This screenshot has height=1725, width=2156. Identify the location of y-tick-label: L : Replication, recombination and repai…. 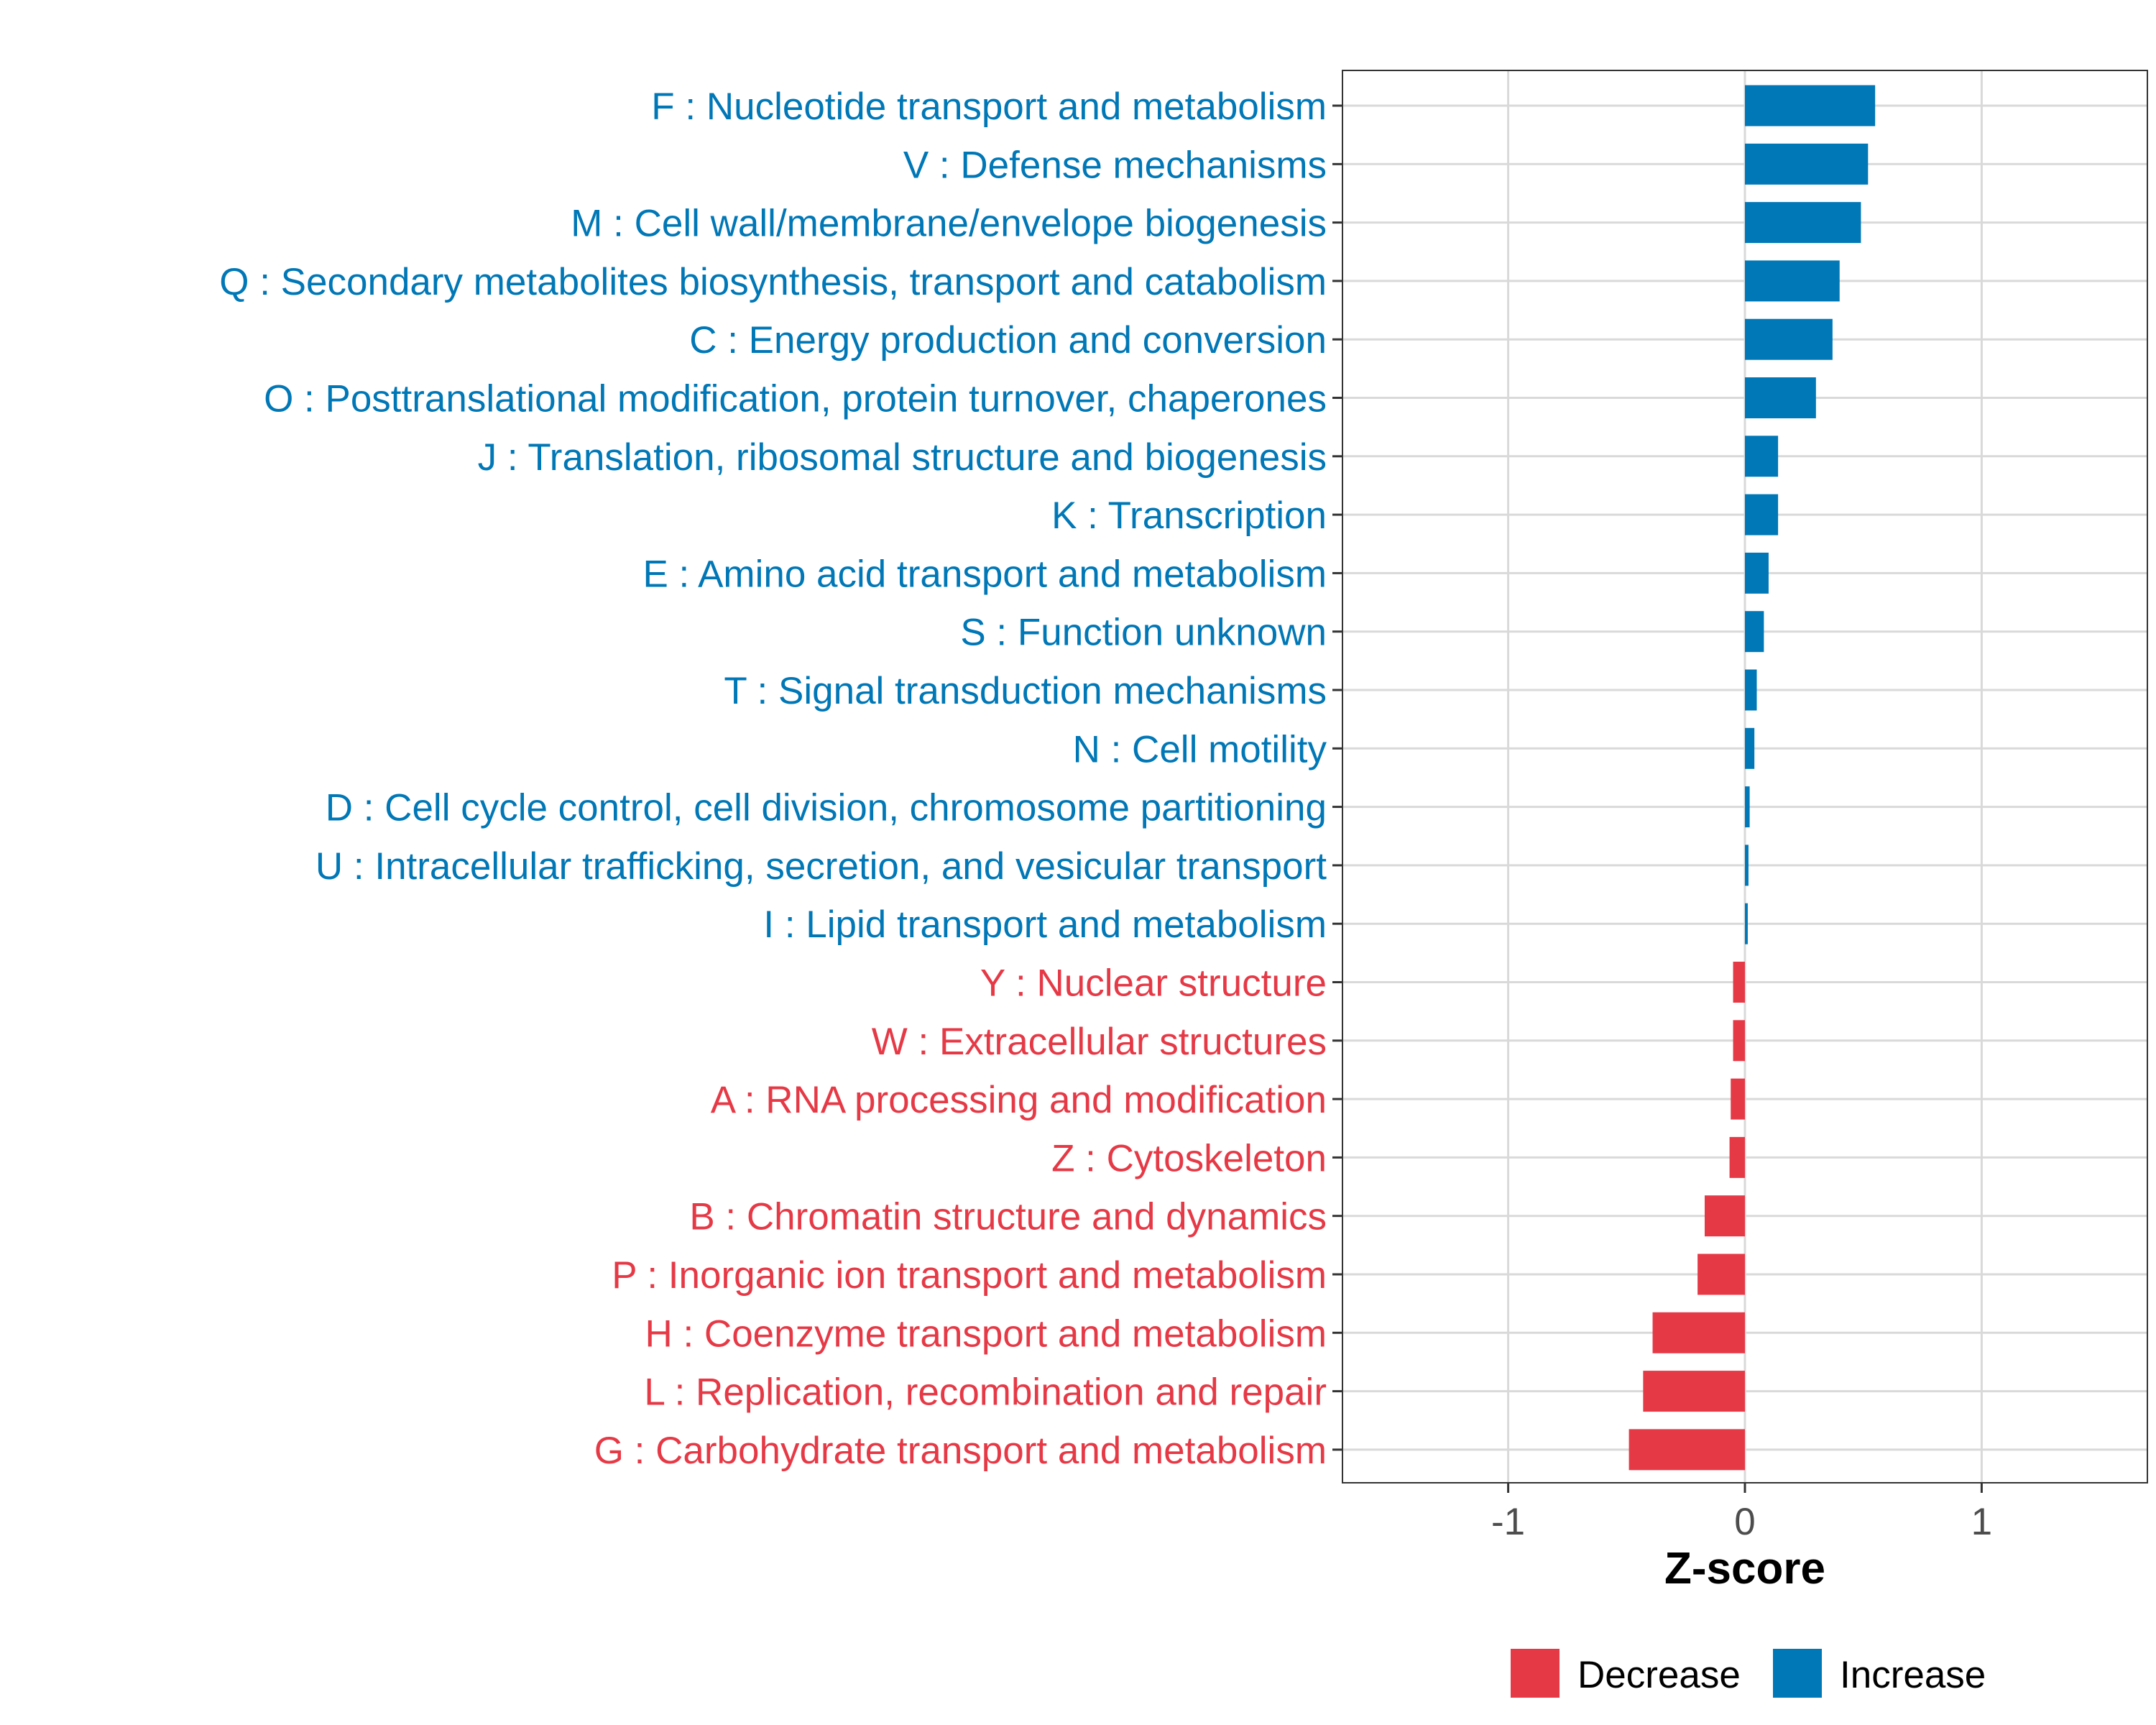
(985, 1392).